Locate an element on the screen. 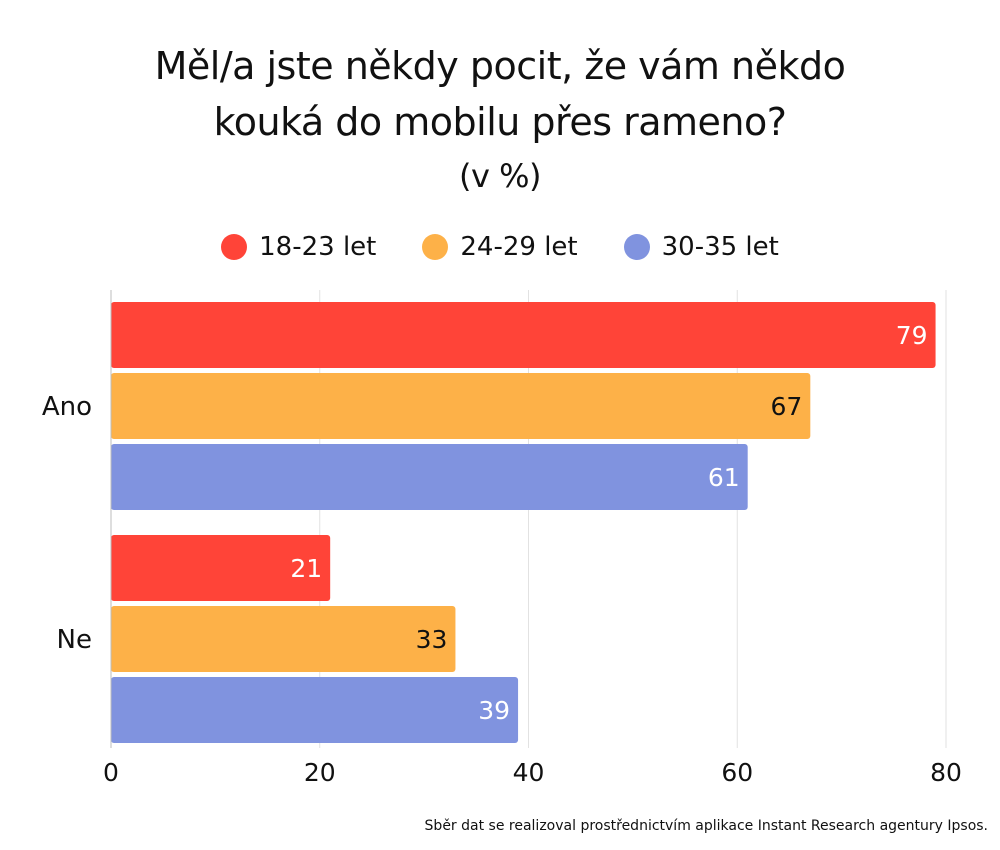  chart-title-line-1: Měl/a jste někdy pocit, že vám někdo is located at coordinates (500, 66).